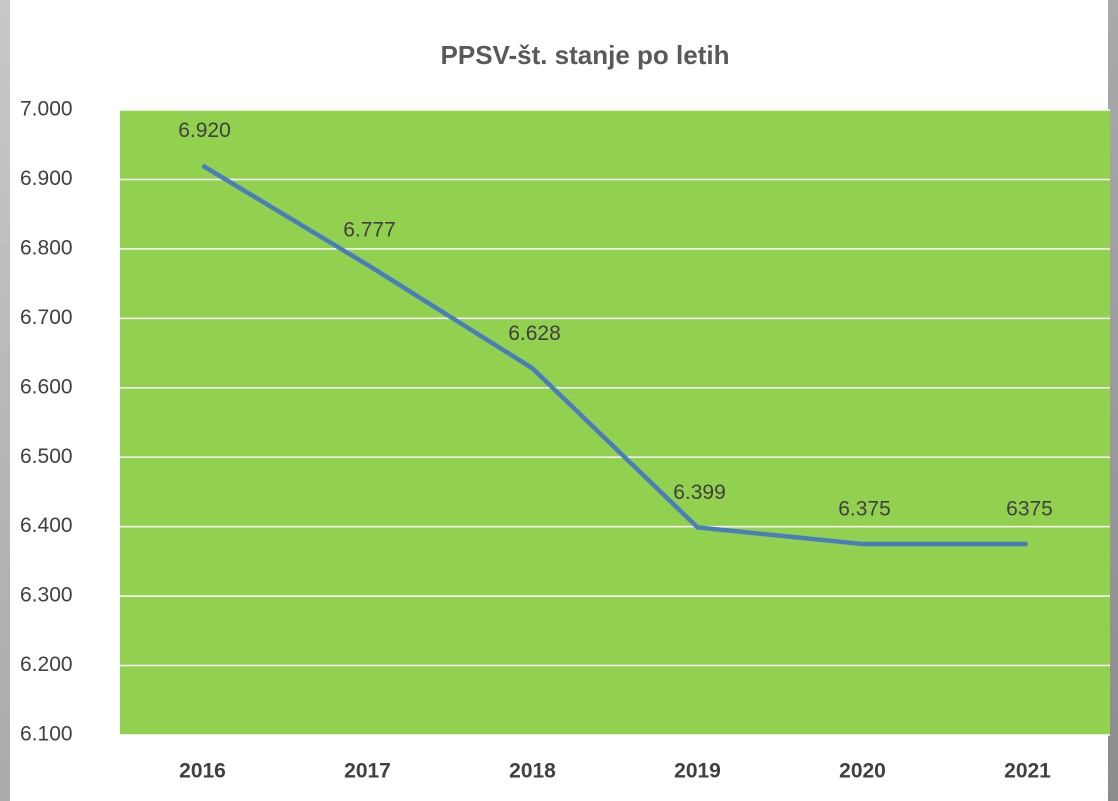  Describe the element at coordinates (46, 456) in the screenshot. I see `y-tick-label: 6.500` at that location.